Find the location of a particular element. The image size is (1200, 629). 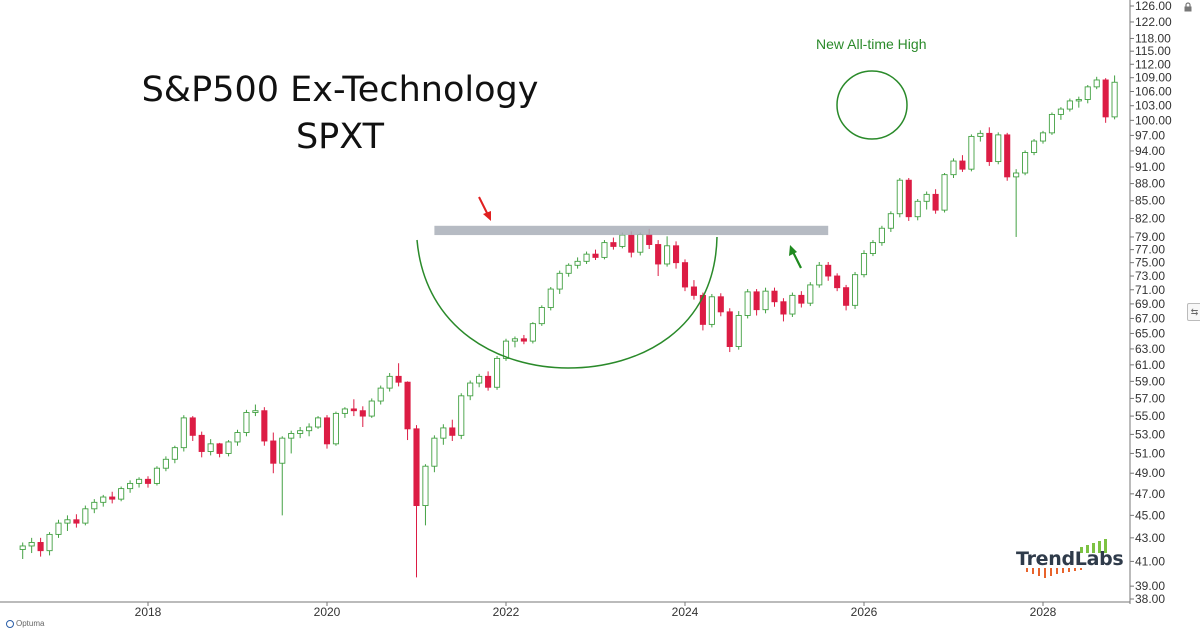

y-tick-label: 55.00 is located at coordinates (1150, 416).